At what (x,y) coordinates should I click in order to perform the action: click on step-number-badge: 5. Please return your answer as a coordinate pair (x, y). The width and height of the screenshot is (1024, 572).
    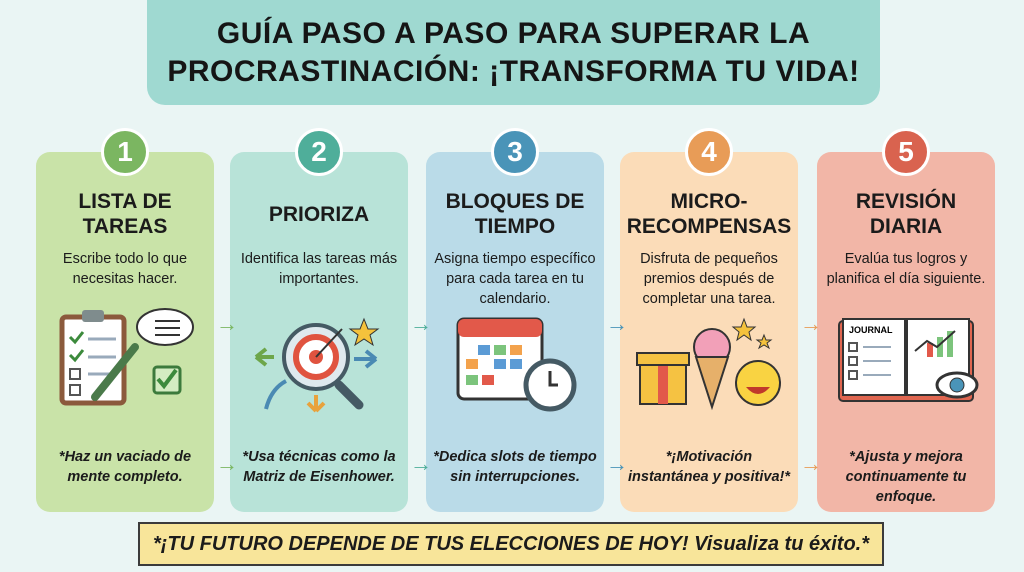
    Looking at the image, I should click on (906, 152).